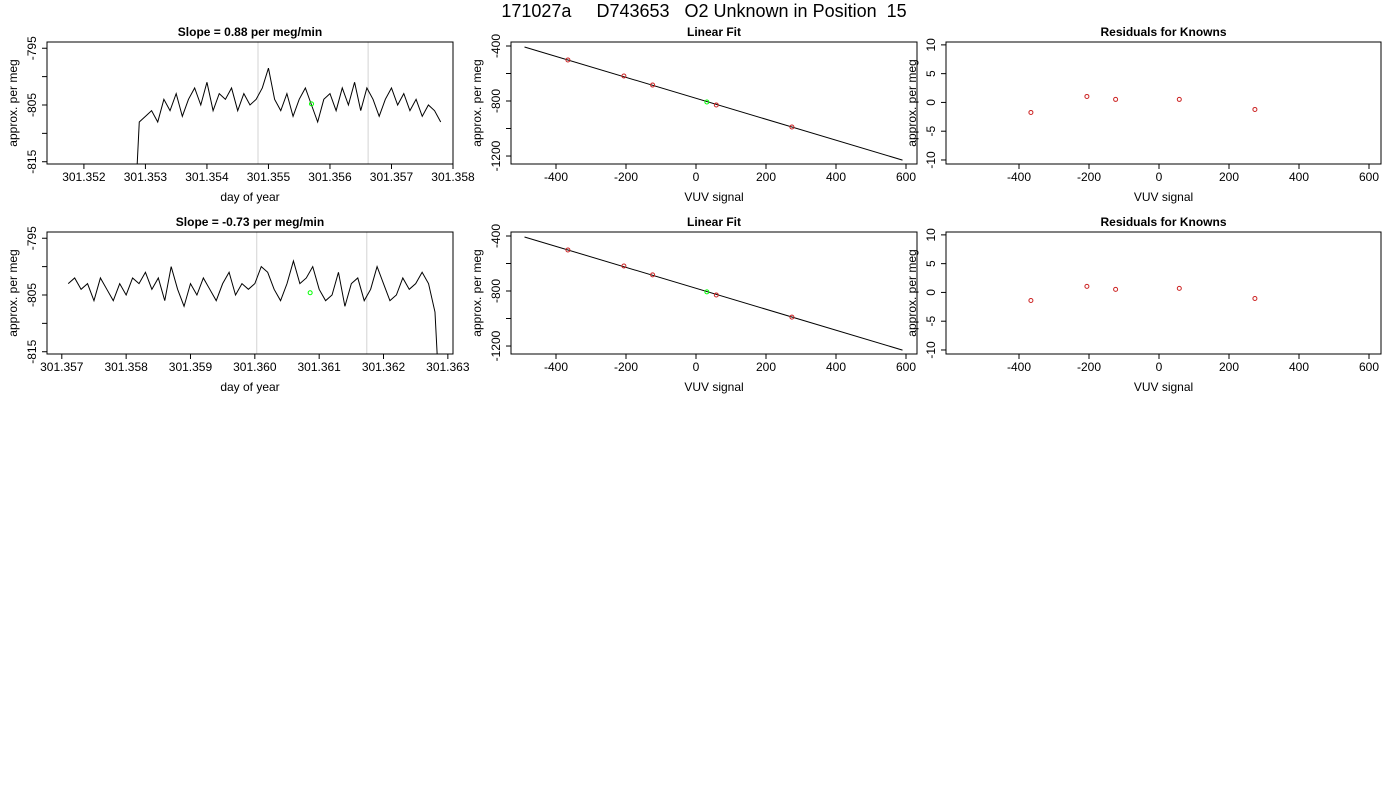 This screenshot has width=1400, height=800. What do you see at coordinates (269, 177) in the screenshot?
I see `x-tick-label: 301.355` at bounding box center [269, 177].